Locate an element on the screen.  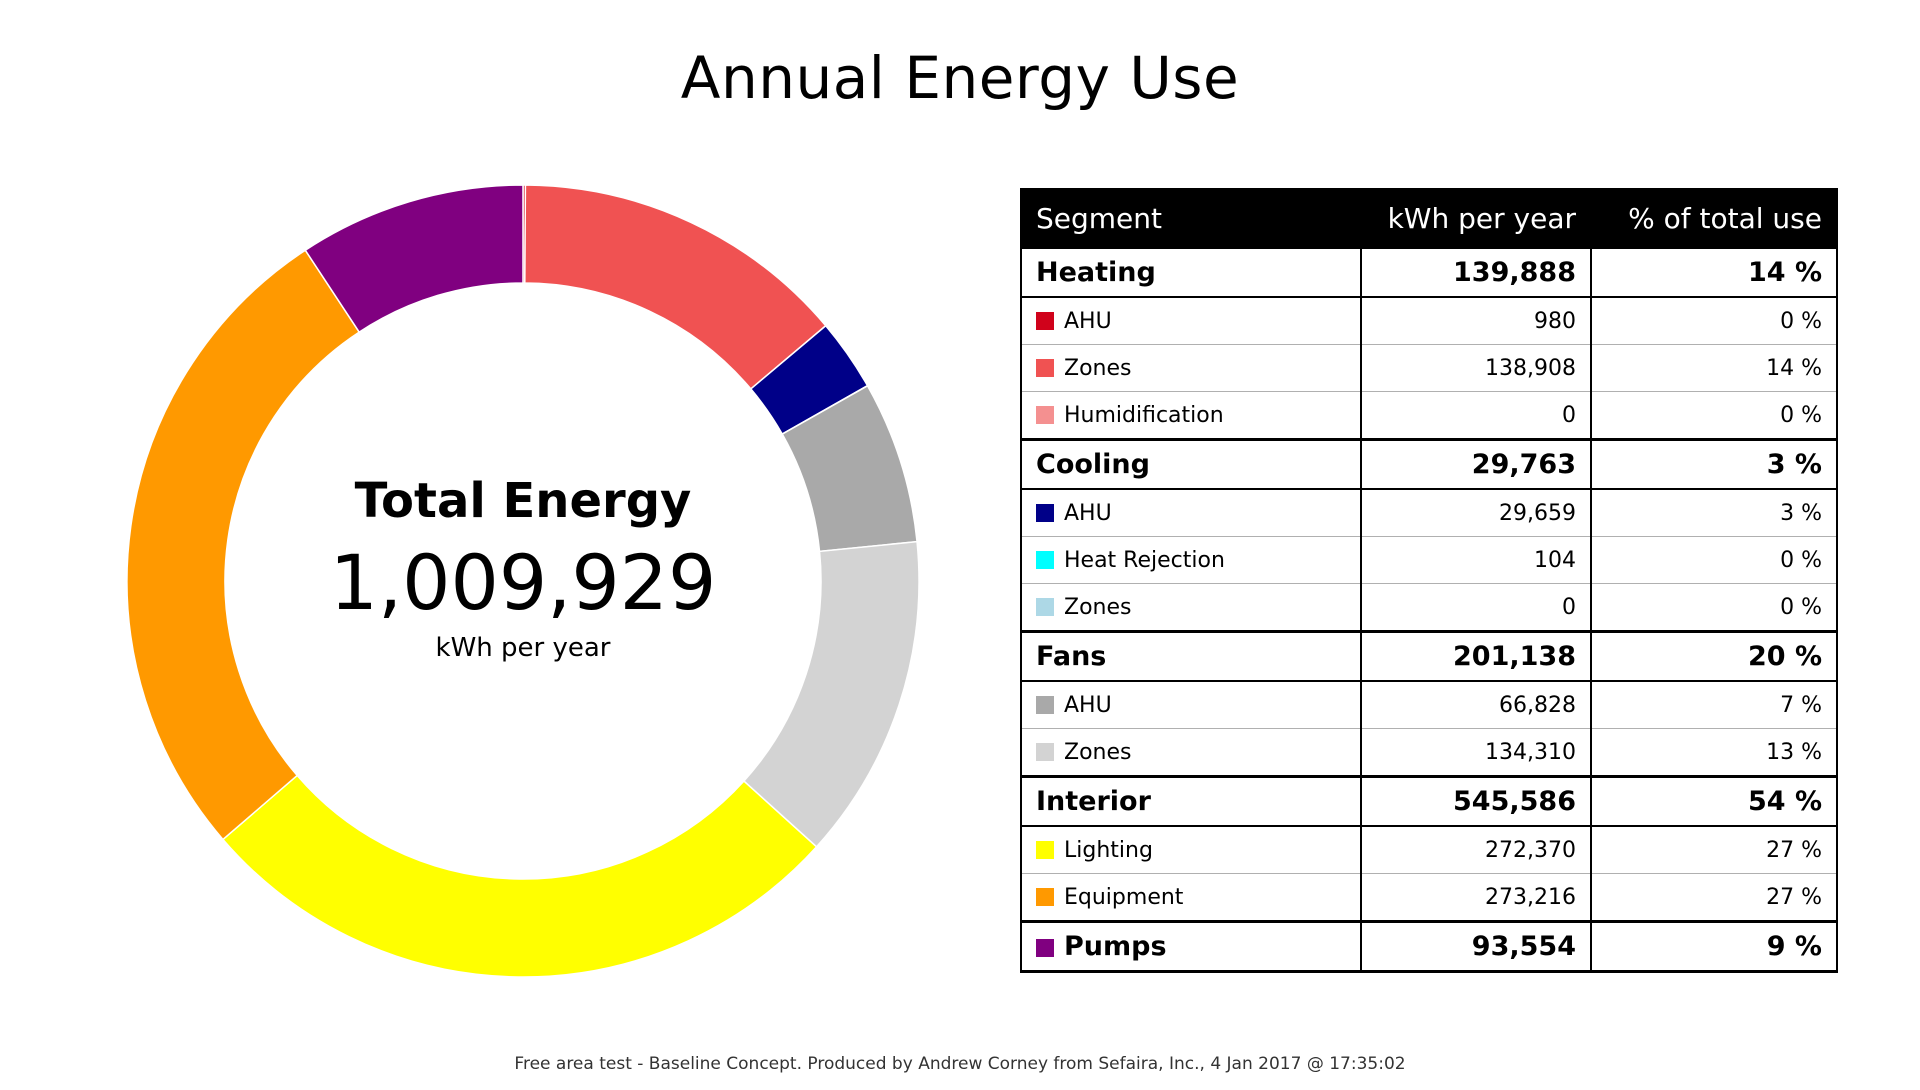
table-row: AHU 29,659 3 % is located at coordinates (1429, 513).